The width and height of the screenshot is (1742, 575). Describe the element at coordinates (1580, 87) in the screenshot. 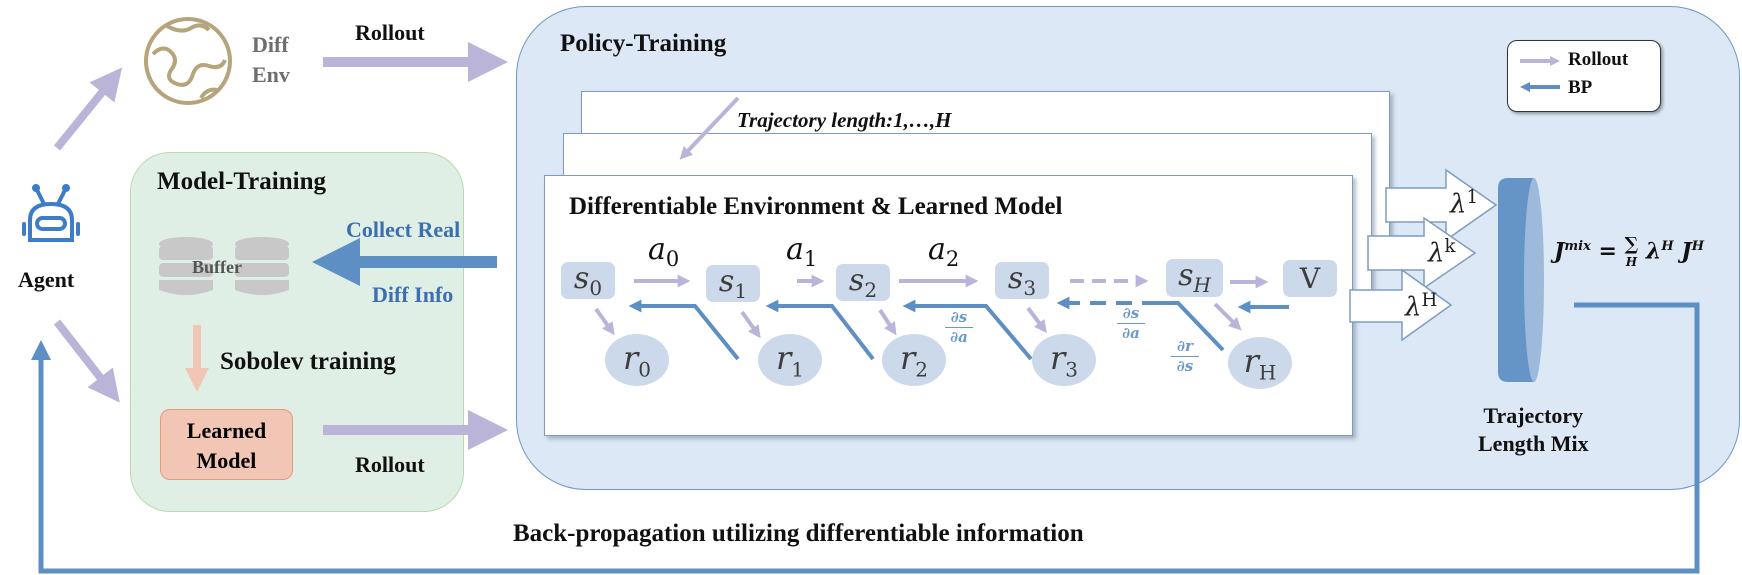

I see `legend-bp-label: BP` at that location.